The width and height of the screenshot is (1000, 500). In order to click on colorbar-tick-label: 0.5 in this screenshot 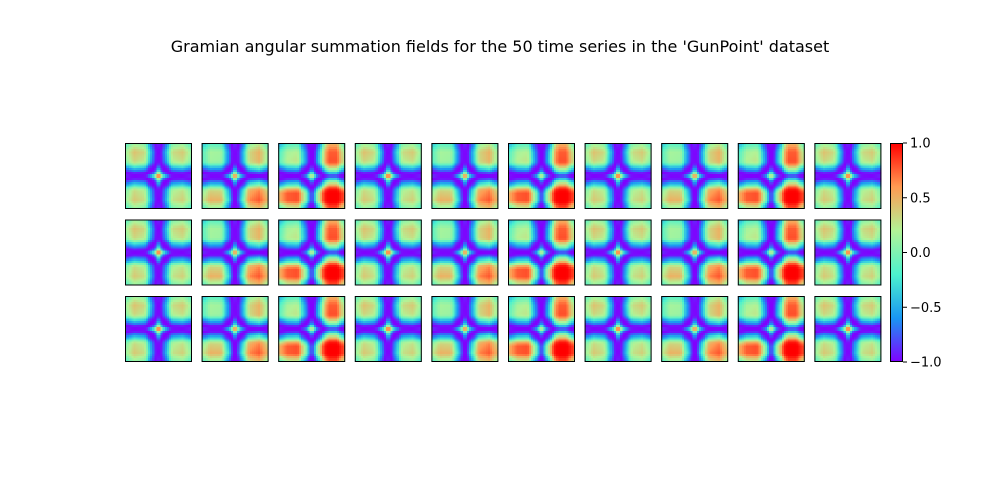, I will do `click(920, 198)`.